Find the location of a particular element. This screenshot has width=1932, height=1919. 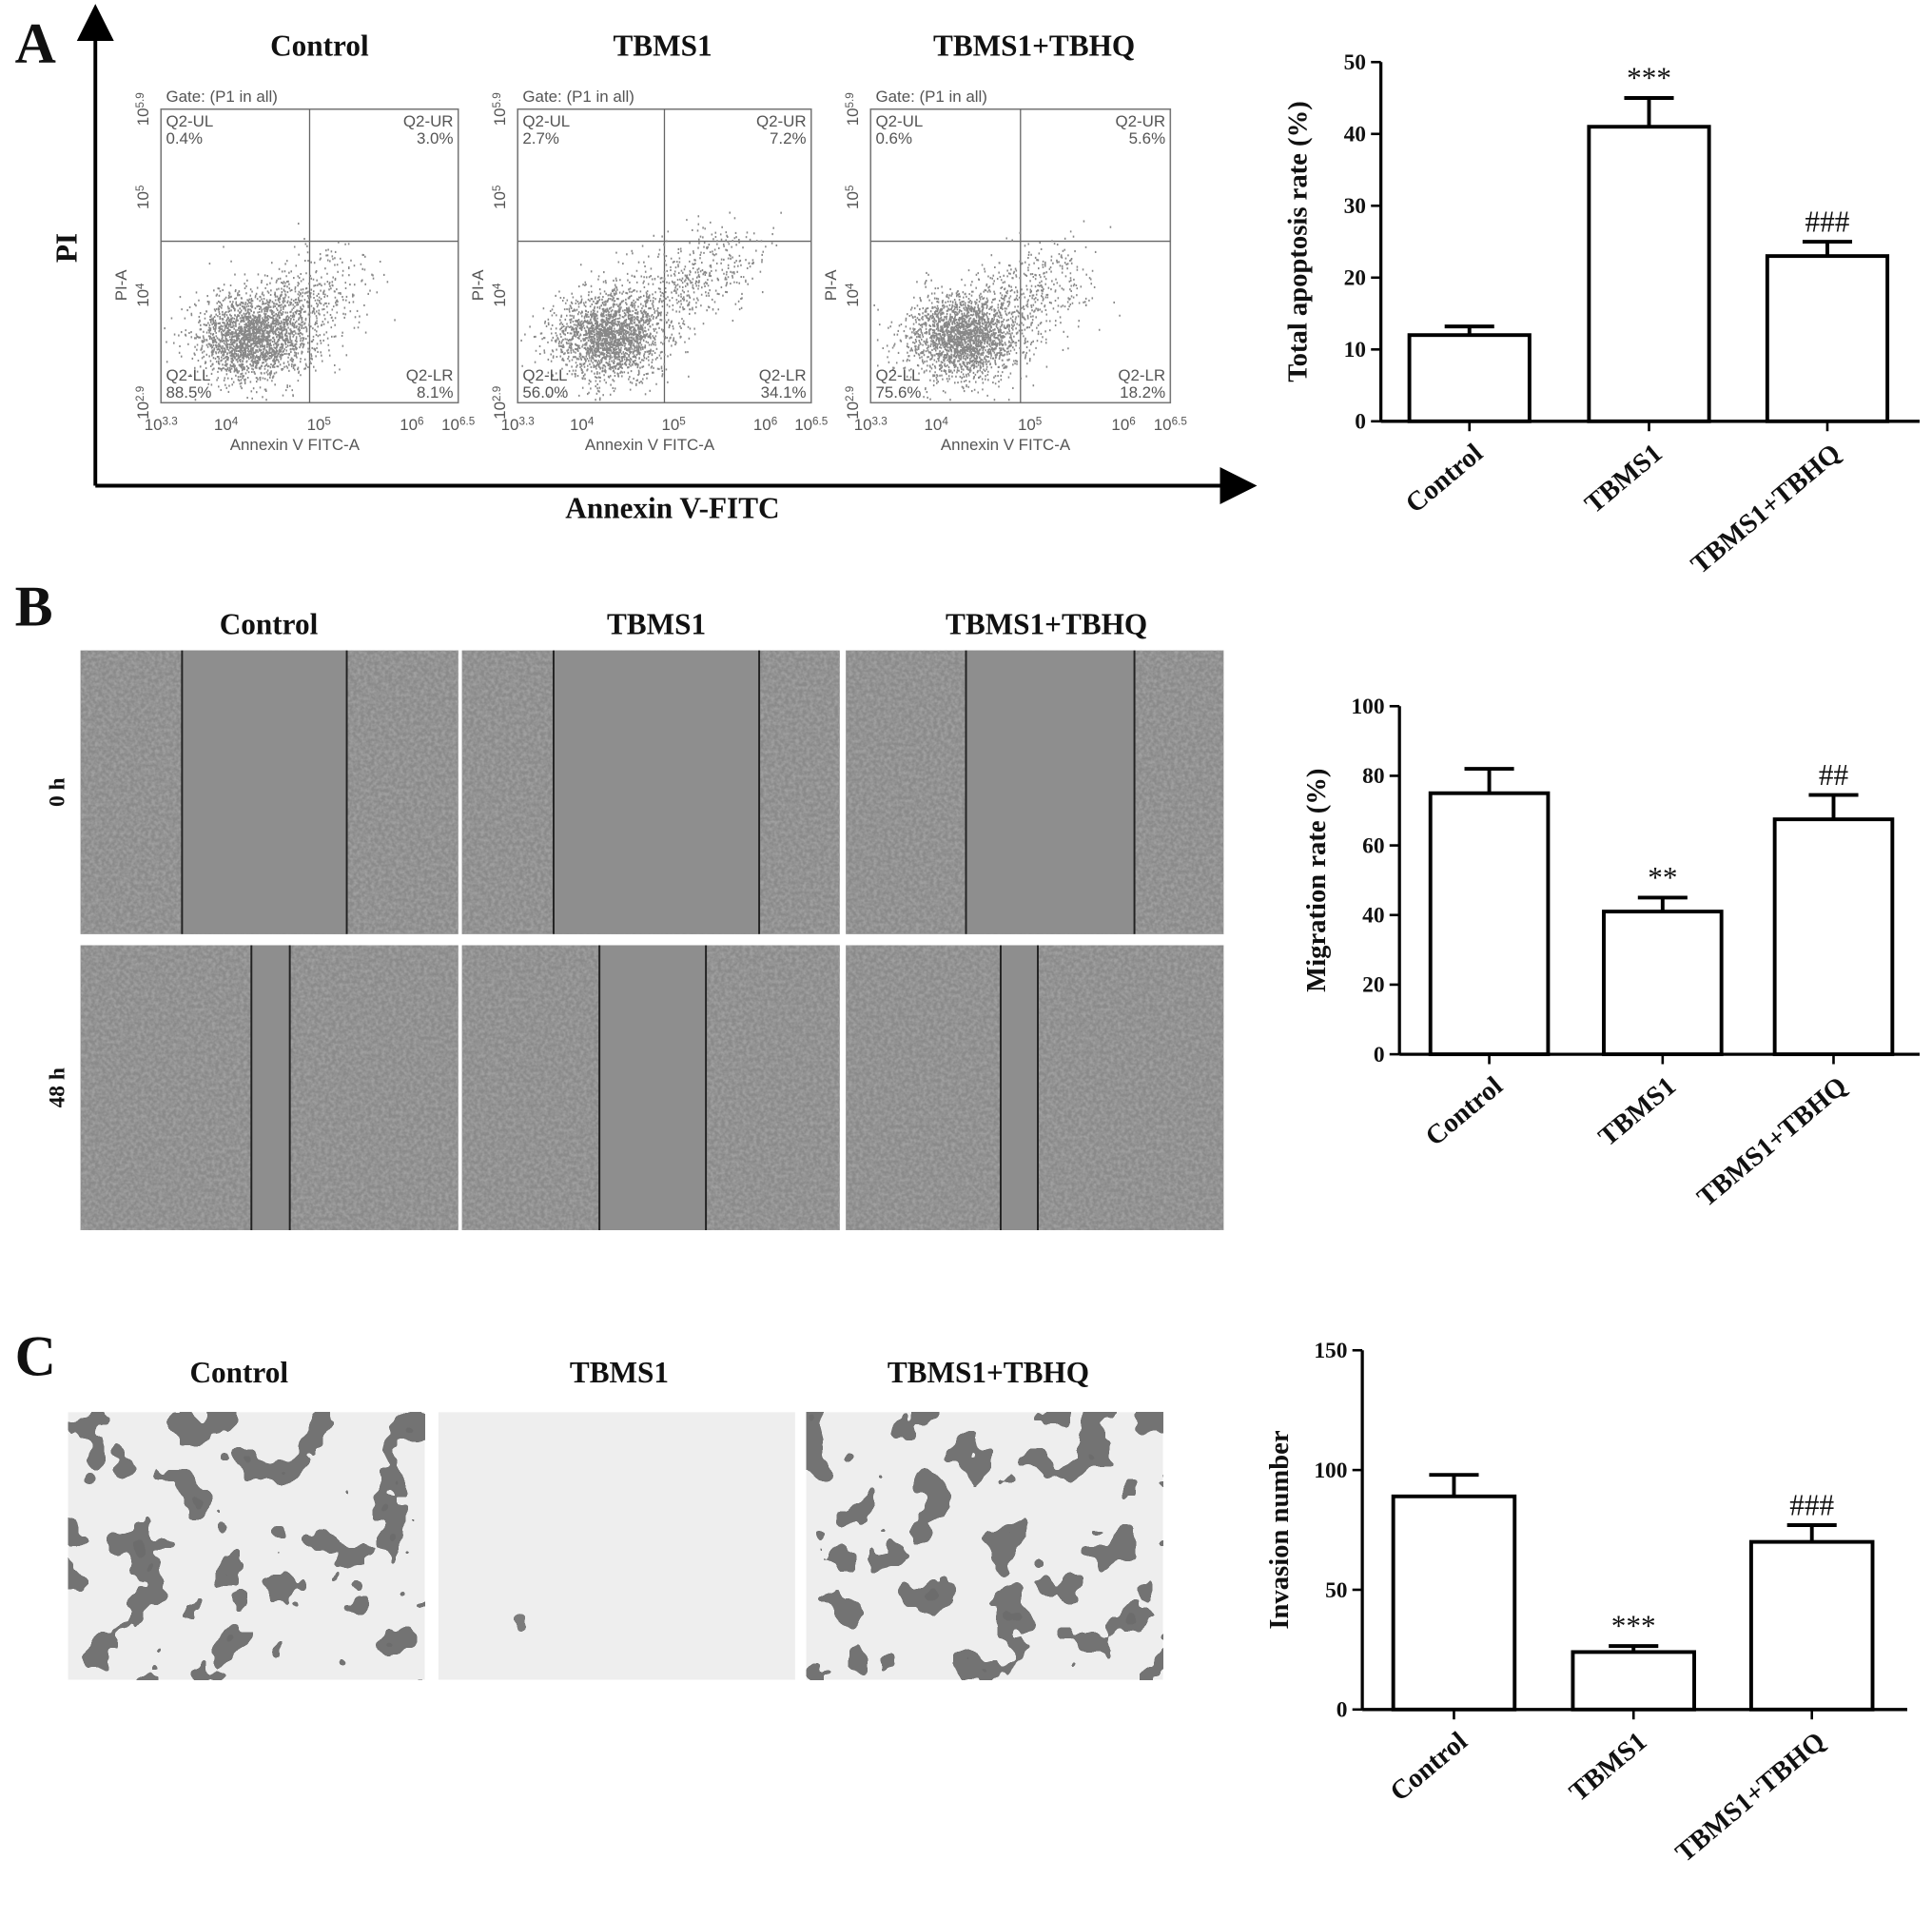

quadrant-value: 3.0% is located at coordinates (436, 138).